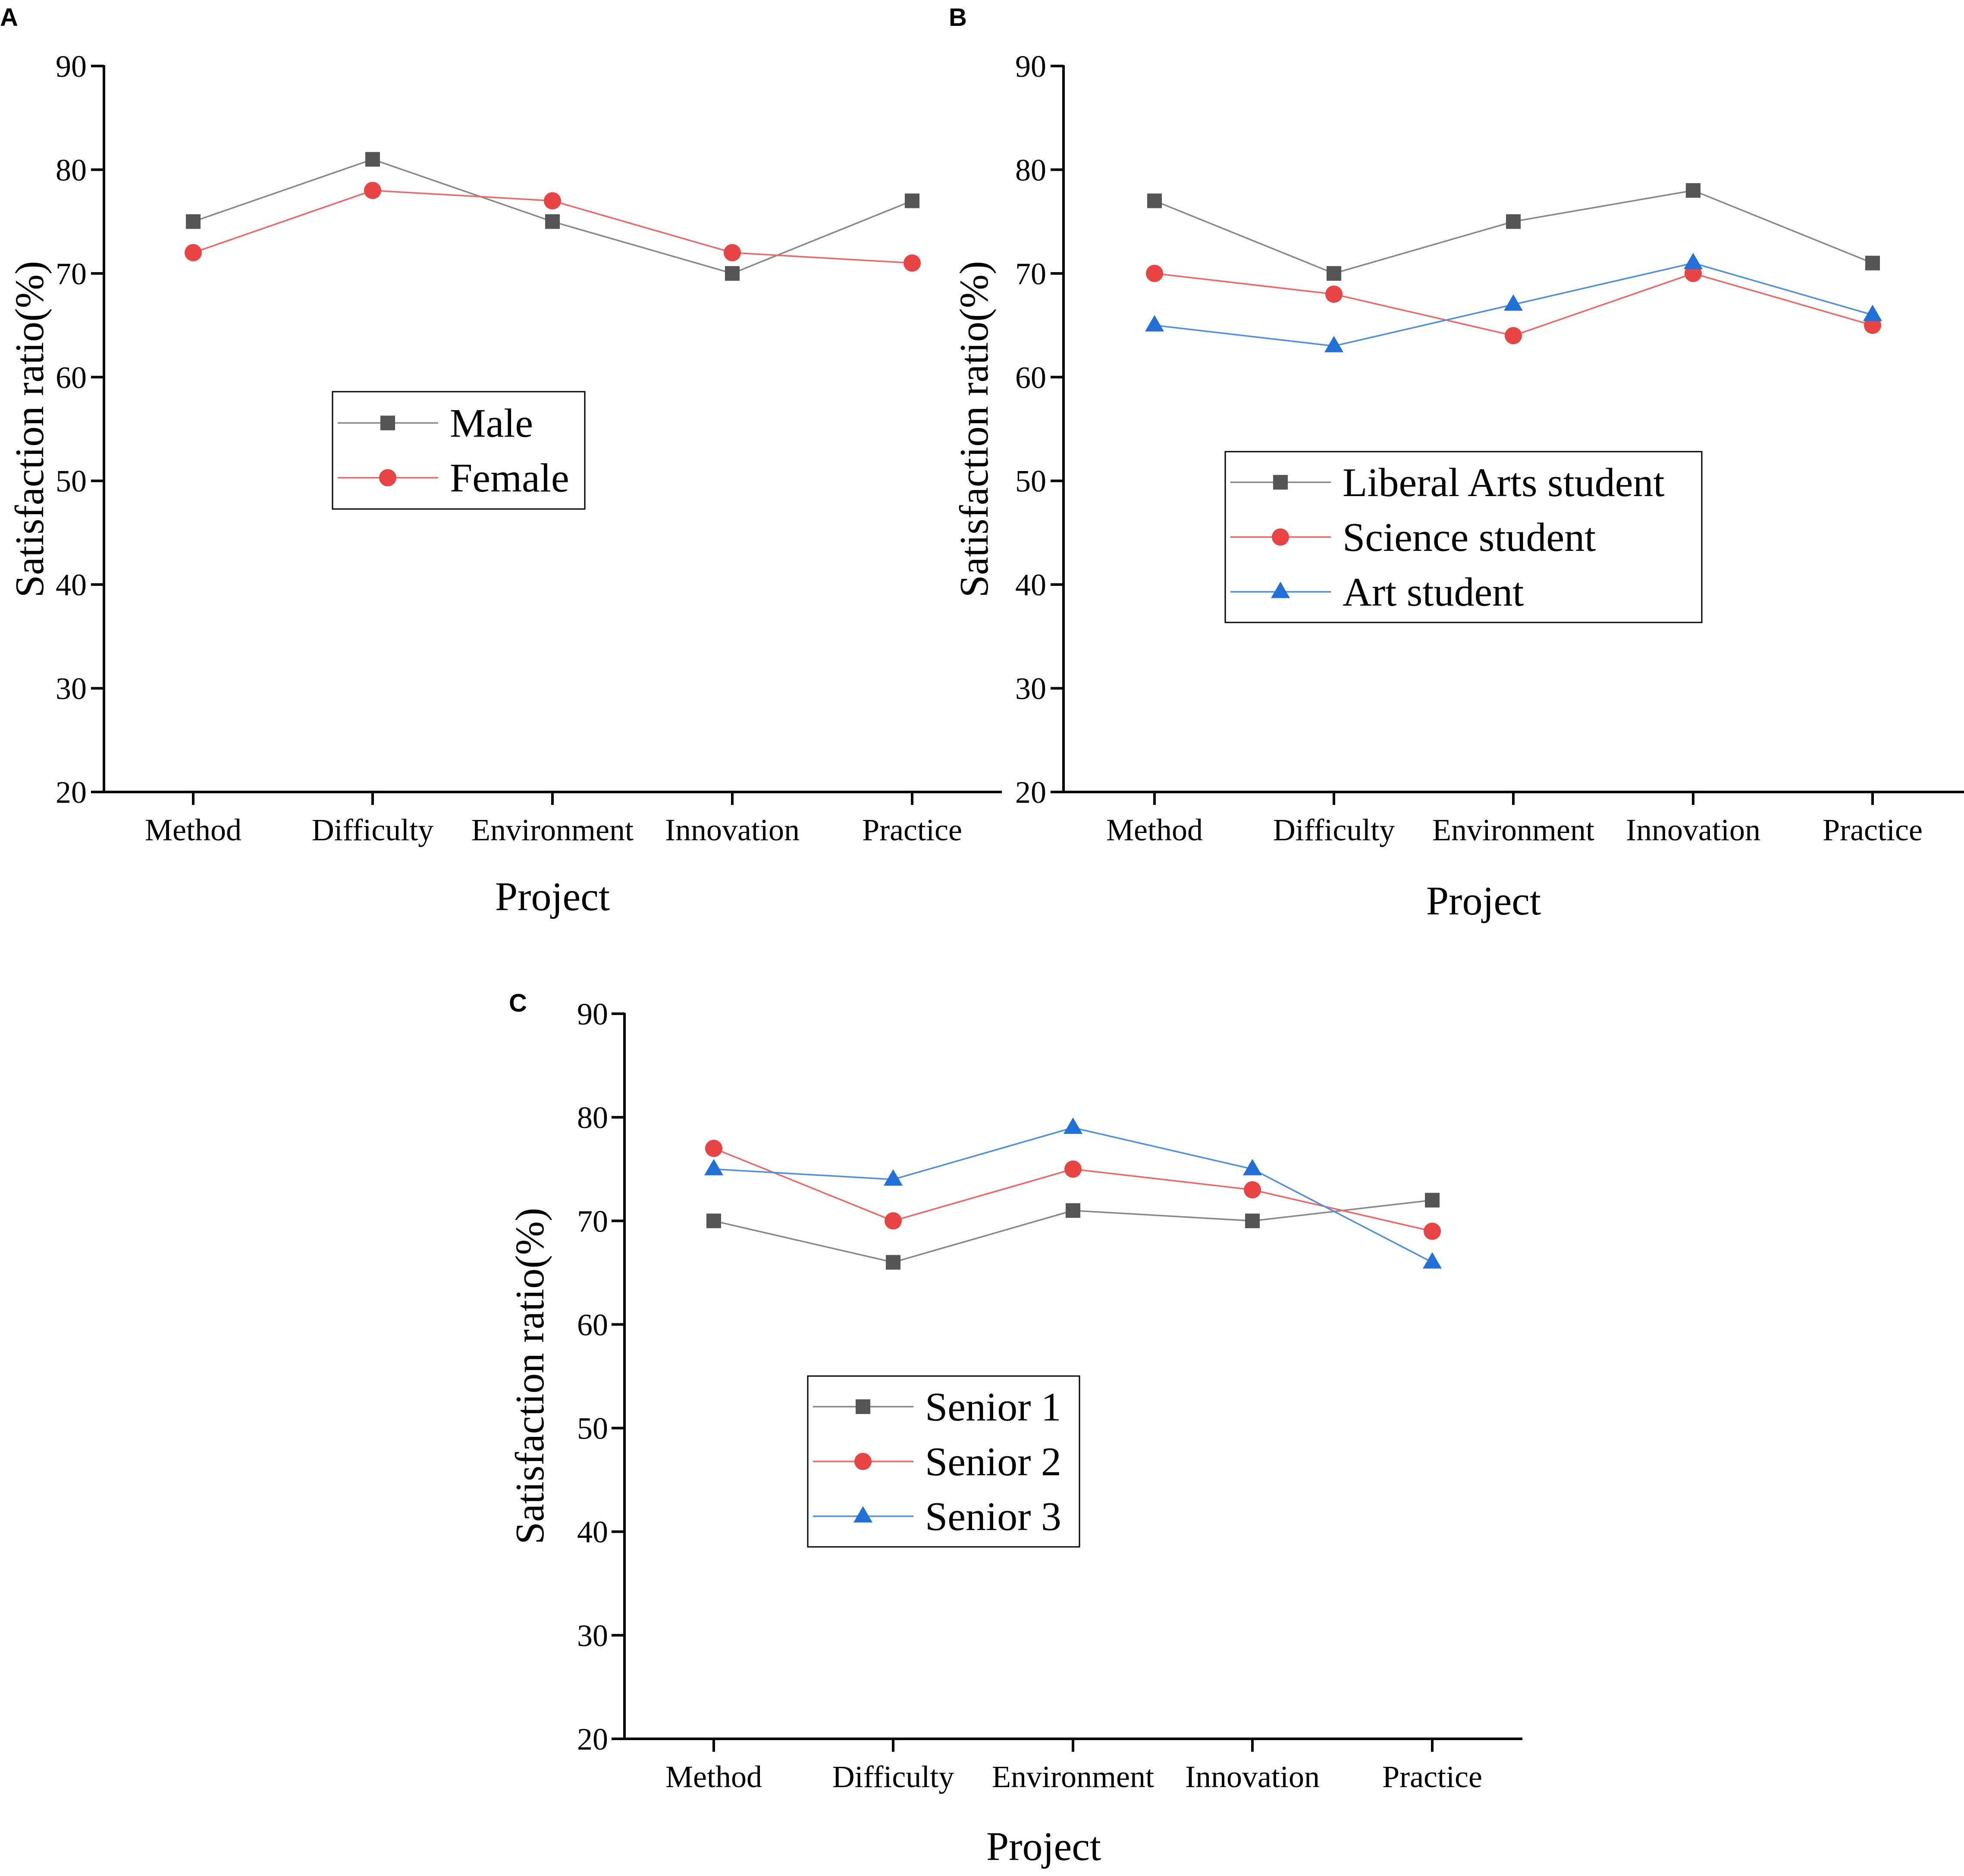  What do you see at coordinates (1513, 231) in the screenshot?
I see `panel-b-series-line-liberal-arts-student` at bounding box center [1513, 231].